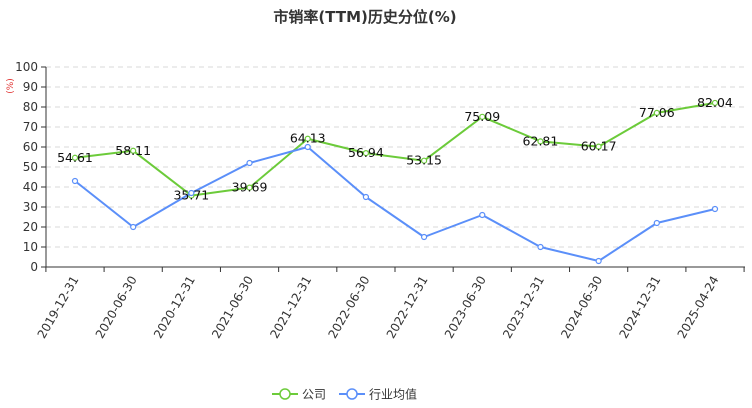 The width and height of the screenshot is (752, 408). I want to click on y-tick-label: 100, so click(26, 67).